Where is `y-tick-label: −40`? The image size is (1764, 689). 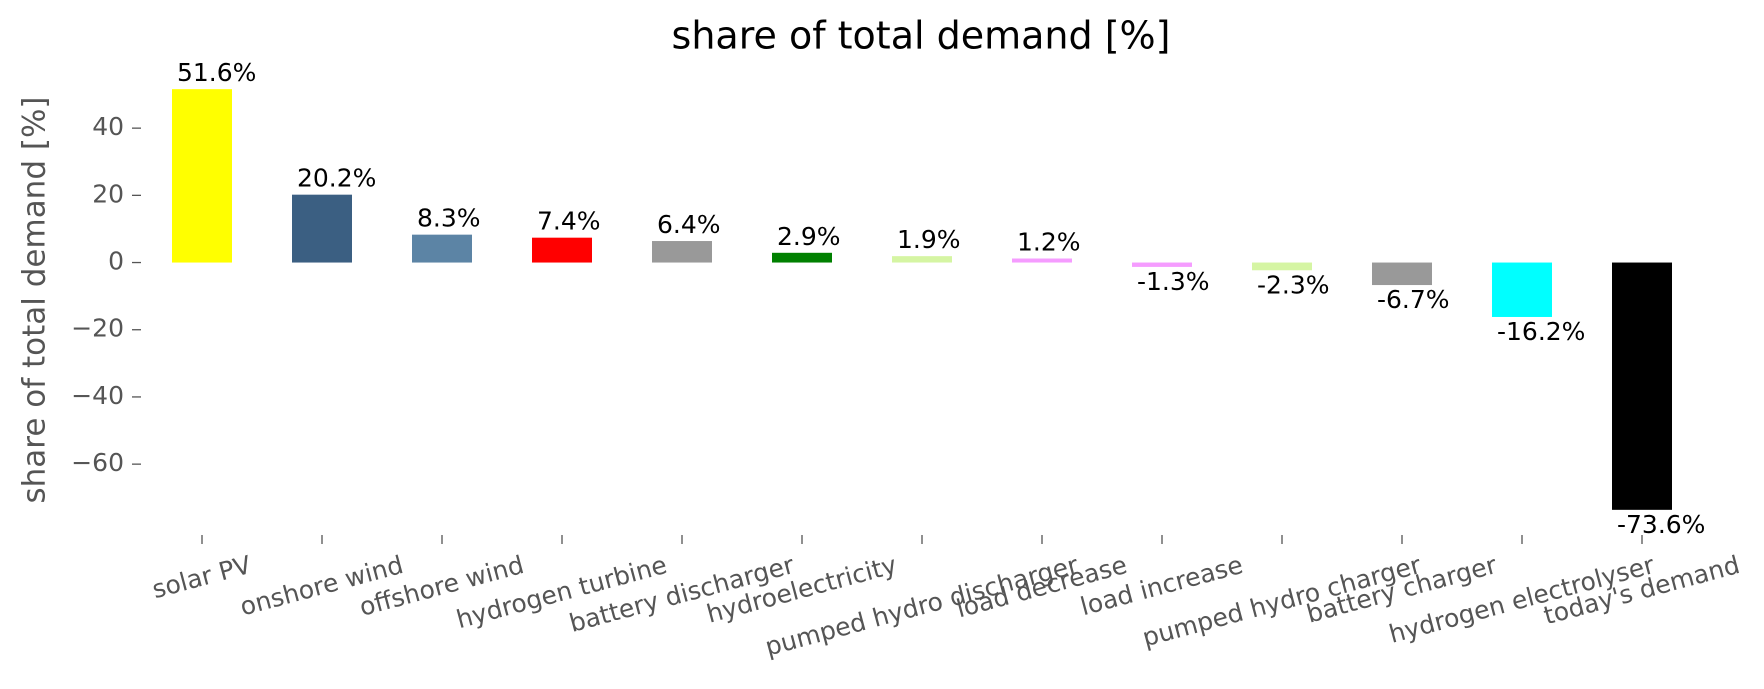 y-tick-label: −40 is located at coordinates (97, 395).